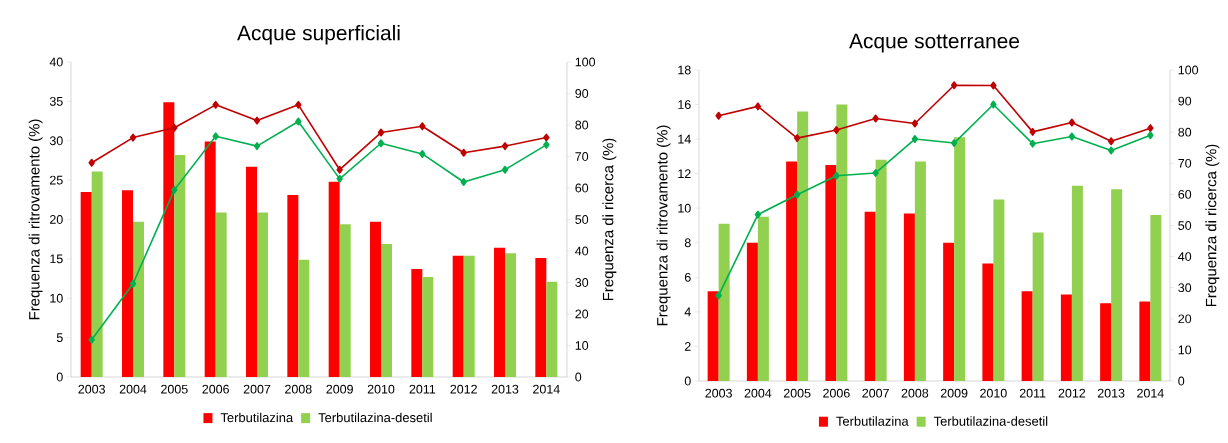 Image resolution: width=1228 pixels, height=443 pixels. I want to click on chart-title: Acque superficiali, so click(318, 34).